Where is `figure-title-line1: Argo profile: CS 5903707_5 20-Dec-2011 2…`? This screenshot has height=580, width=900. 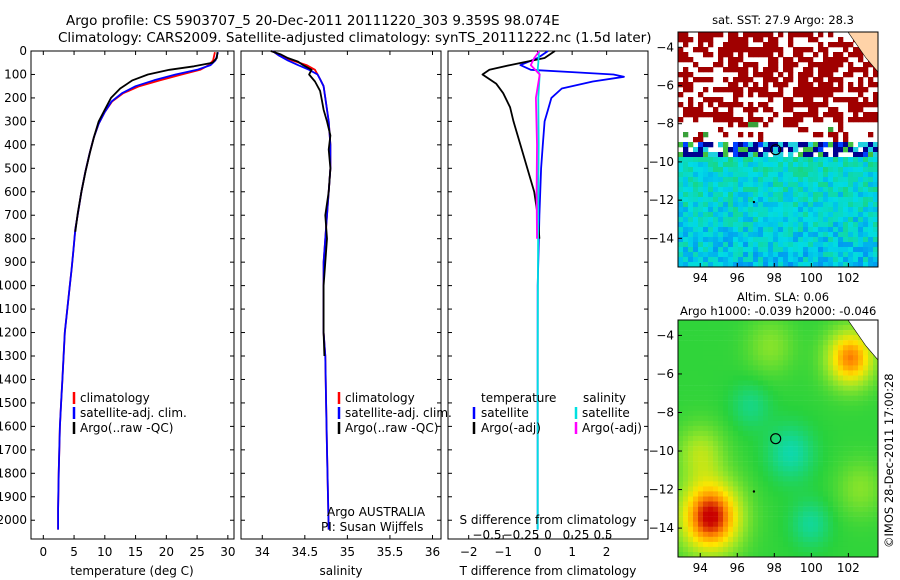 figure-title-line1: Argo profile: CS 5903707_5 20-Dec-2011 2… is located at coordinates (313, 21).